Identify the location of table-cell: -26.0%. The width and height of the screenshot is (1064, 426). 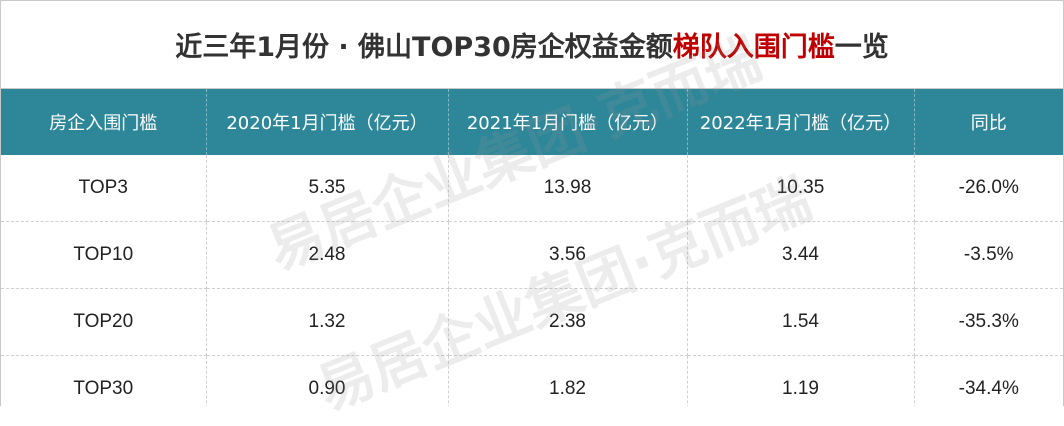
(988, 188).